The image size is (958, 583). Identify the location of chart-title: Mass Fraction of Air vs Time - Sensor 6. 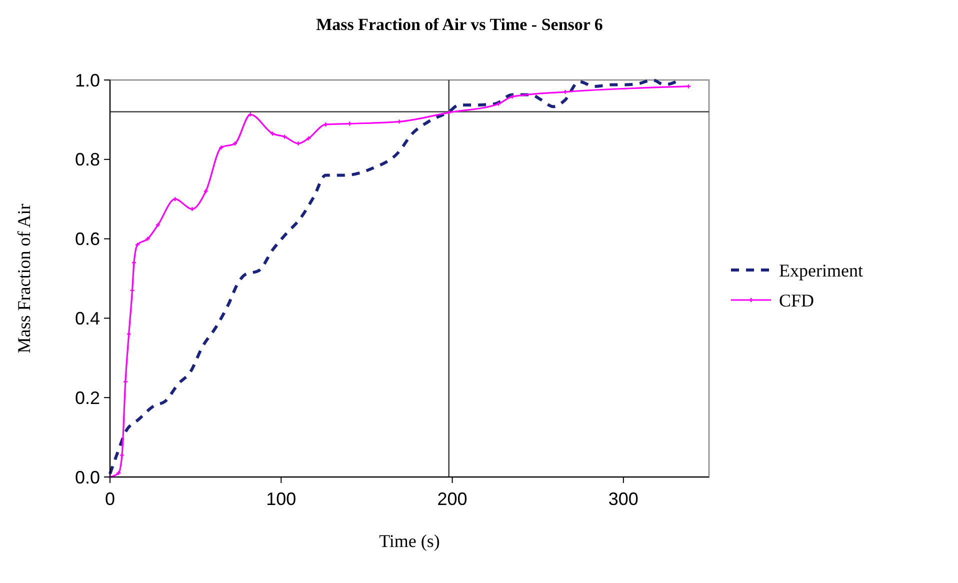
(459, 24).